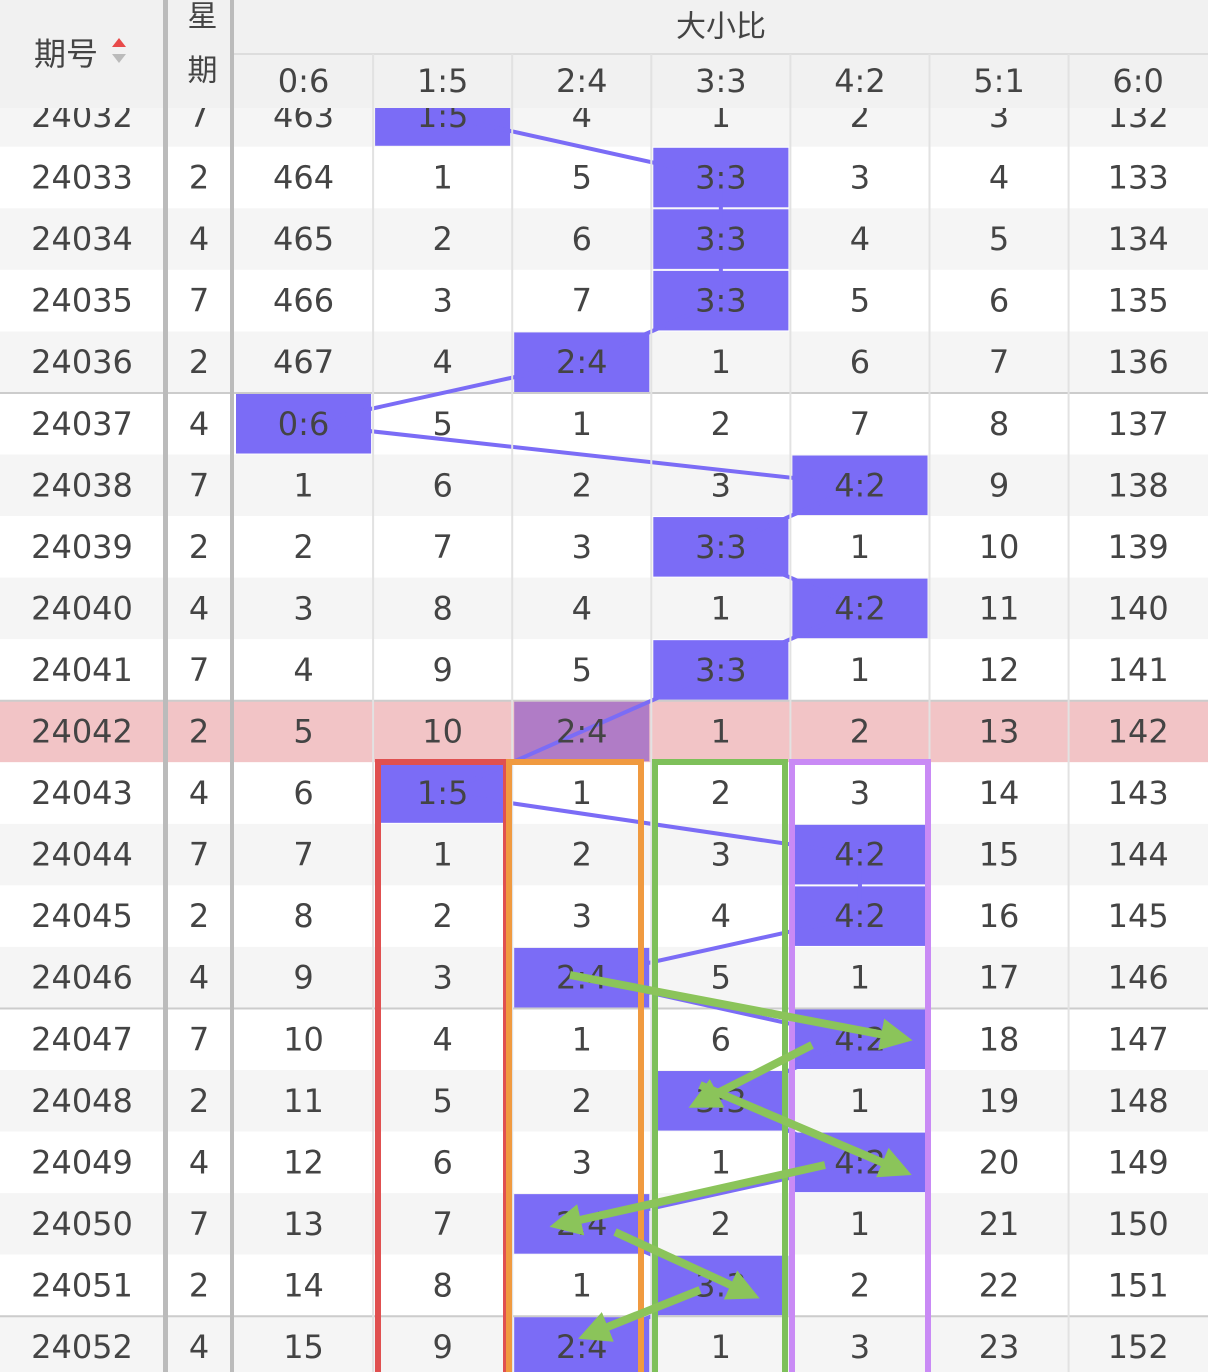  I want to click on cell: 147, so click(1138, 1039).